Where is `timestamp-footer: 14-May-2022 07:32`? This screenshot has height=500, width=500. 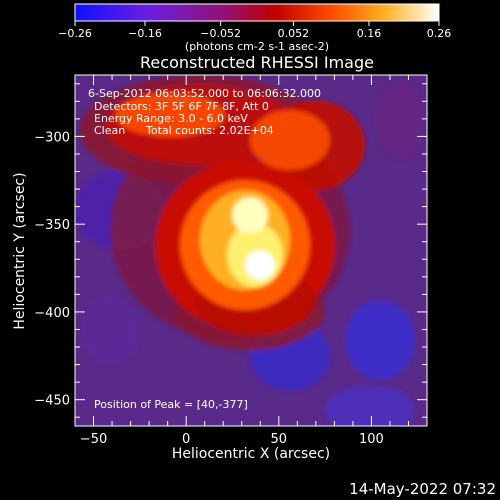 timestamp-footer: 14-May-2022 07:32 is located at coordinates (422, 489).